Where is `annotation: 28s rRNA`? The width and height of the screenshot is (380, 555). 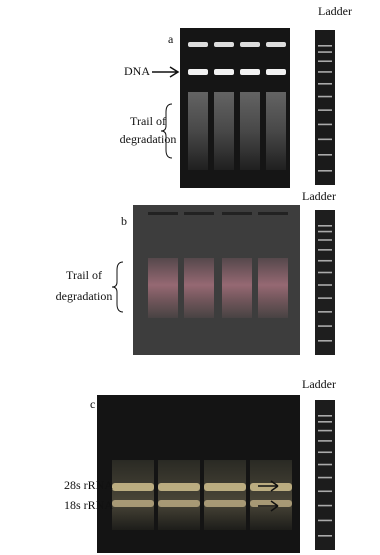 annotation: 28s rRNA is located at coordinates (88, 485).